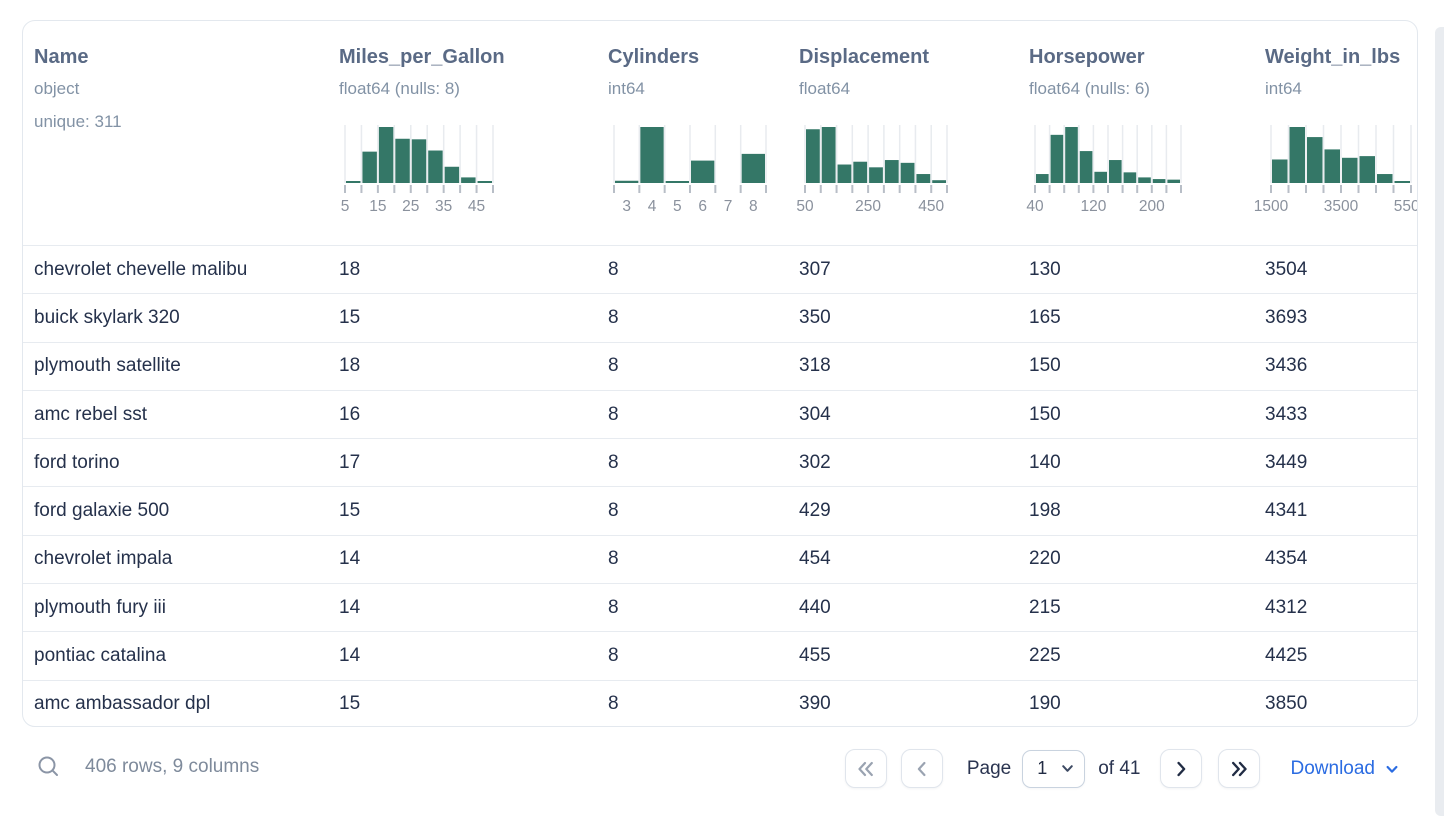  I want to click on table-cell: 304, so click(903, 413).